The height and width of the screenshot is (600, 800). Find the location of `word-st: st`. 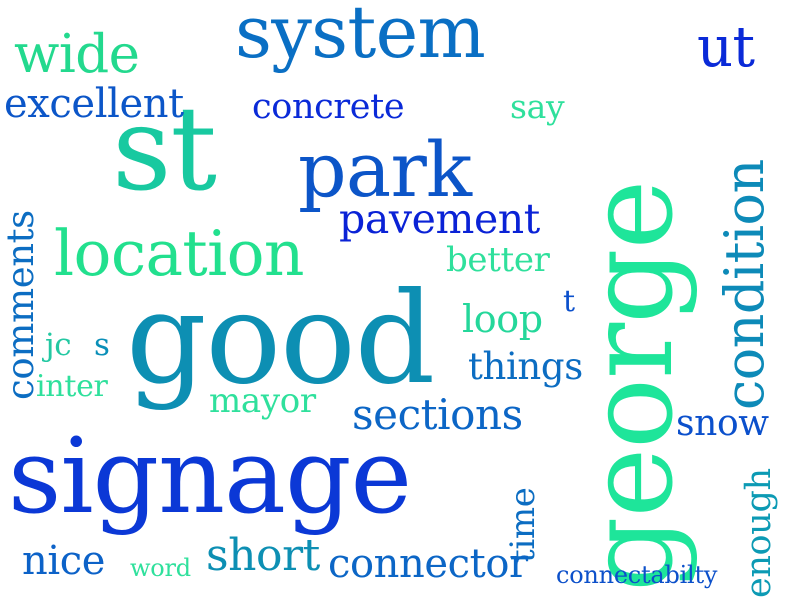

word-st: st is located at coordinates (164, 149).